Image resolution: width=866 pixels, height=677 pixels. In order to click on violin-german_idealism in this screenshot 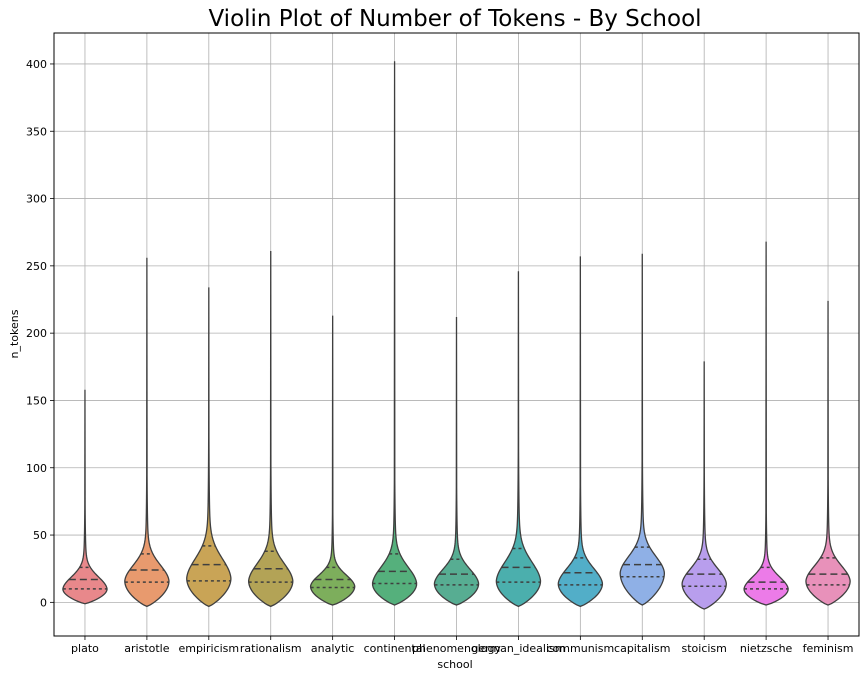, I will do `click(518, 439)`.